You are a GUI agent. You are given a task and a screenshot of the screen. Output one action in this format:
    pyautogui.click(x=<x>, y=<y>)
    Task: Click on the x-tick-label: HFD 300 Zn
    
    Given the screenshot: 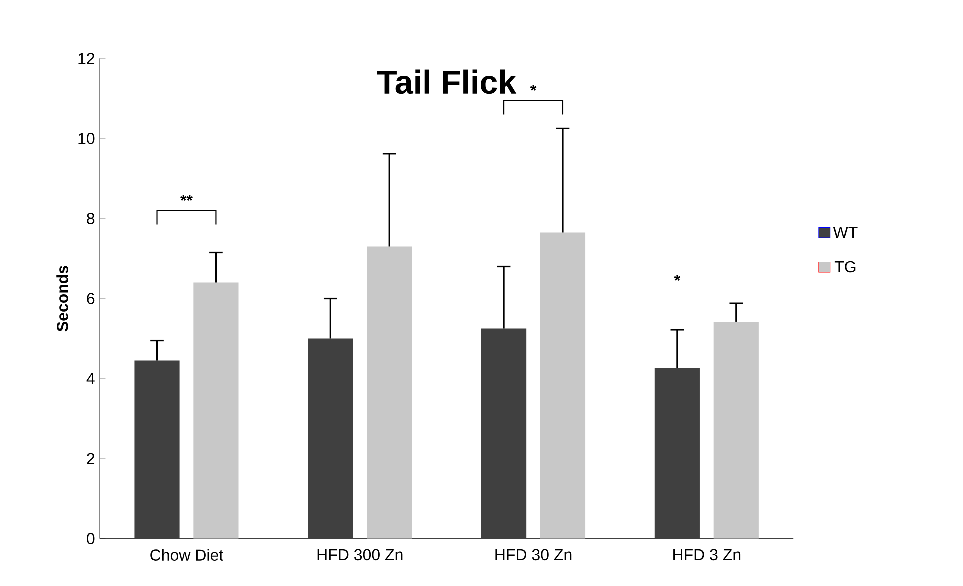 What is the action you would take?
    pyautogui.click(x=360, y=555)
    